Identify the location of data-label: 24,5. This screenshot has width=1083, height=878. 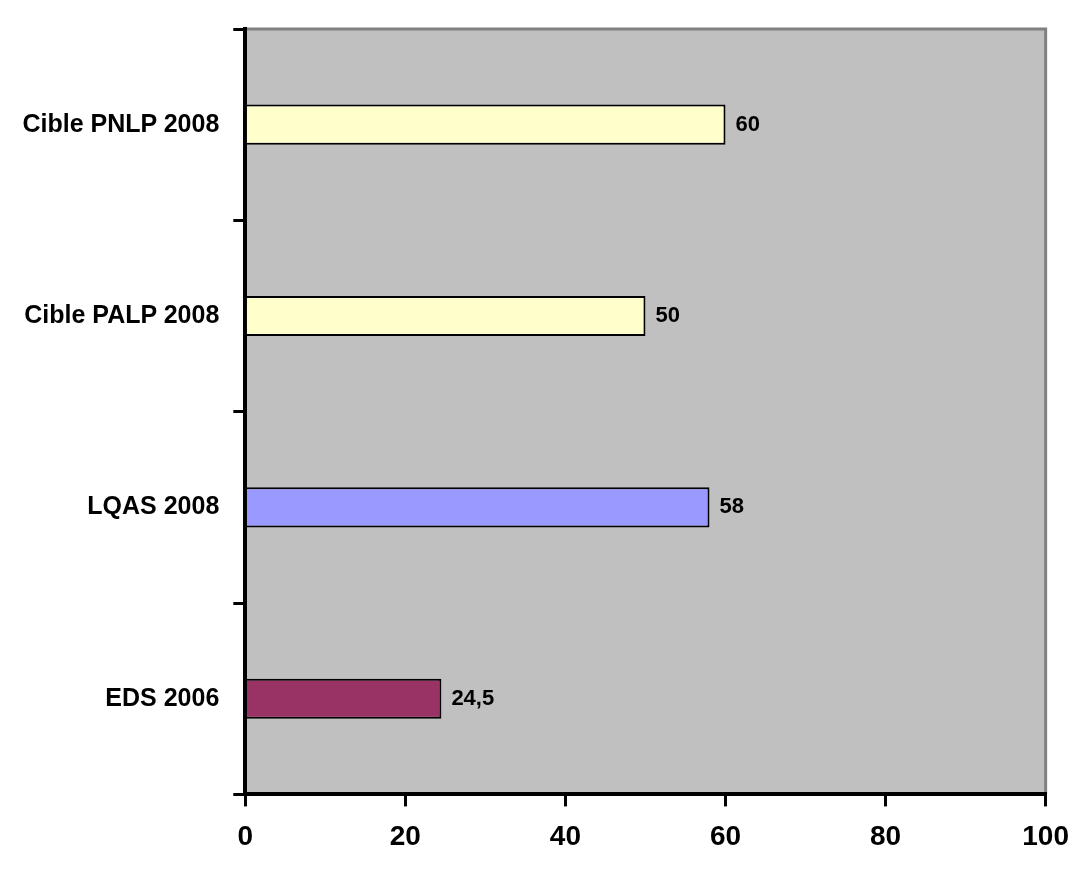
(473, 697).